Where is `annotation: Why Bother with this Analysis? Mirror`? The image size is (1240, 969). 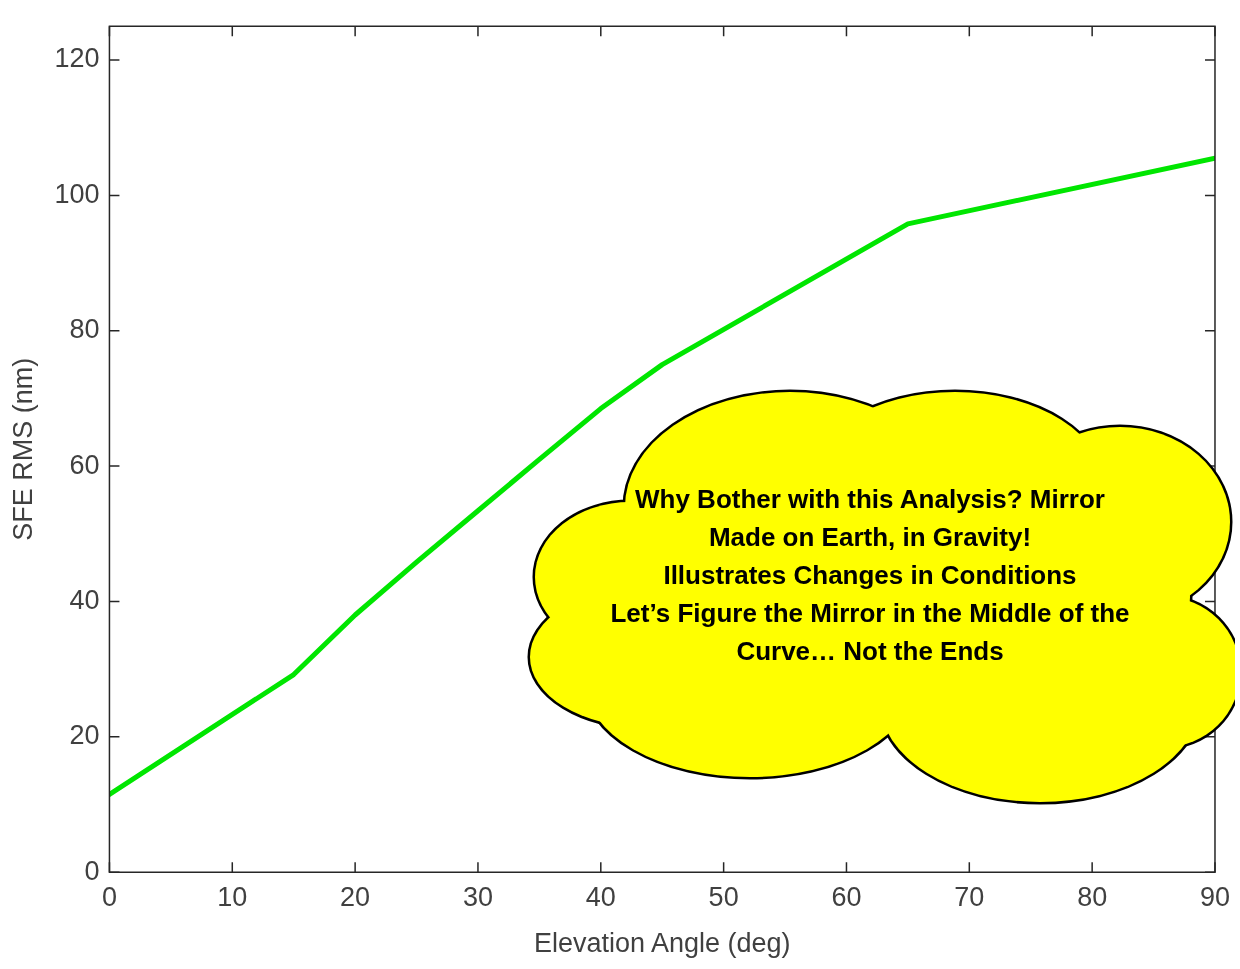 annotation: Why Bother with this Analysis? Mirror is located at coordinates (870, 499).